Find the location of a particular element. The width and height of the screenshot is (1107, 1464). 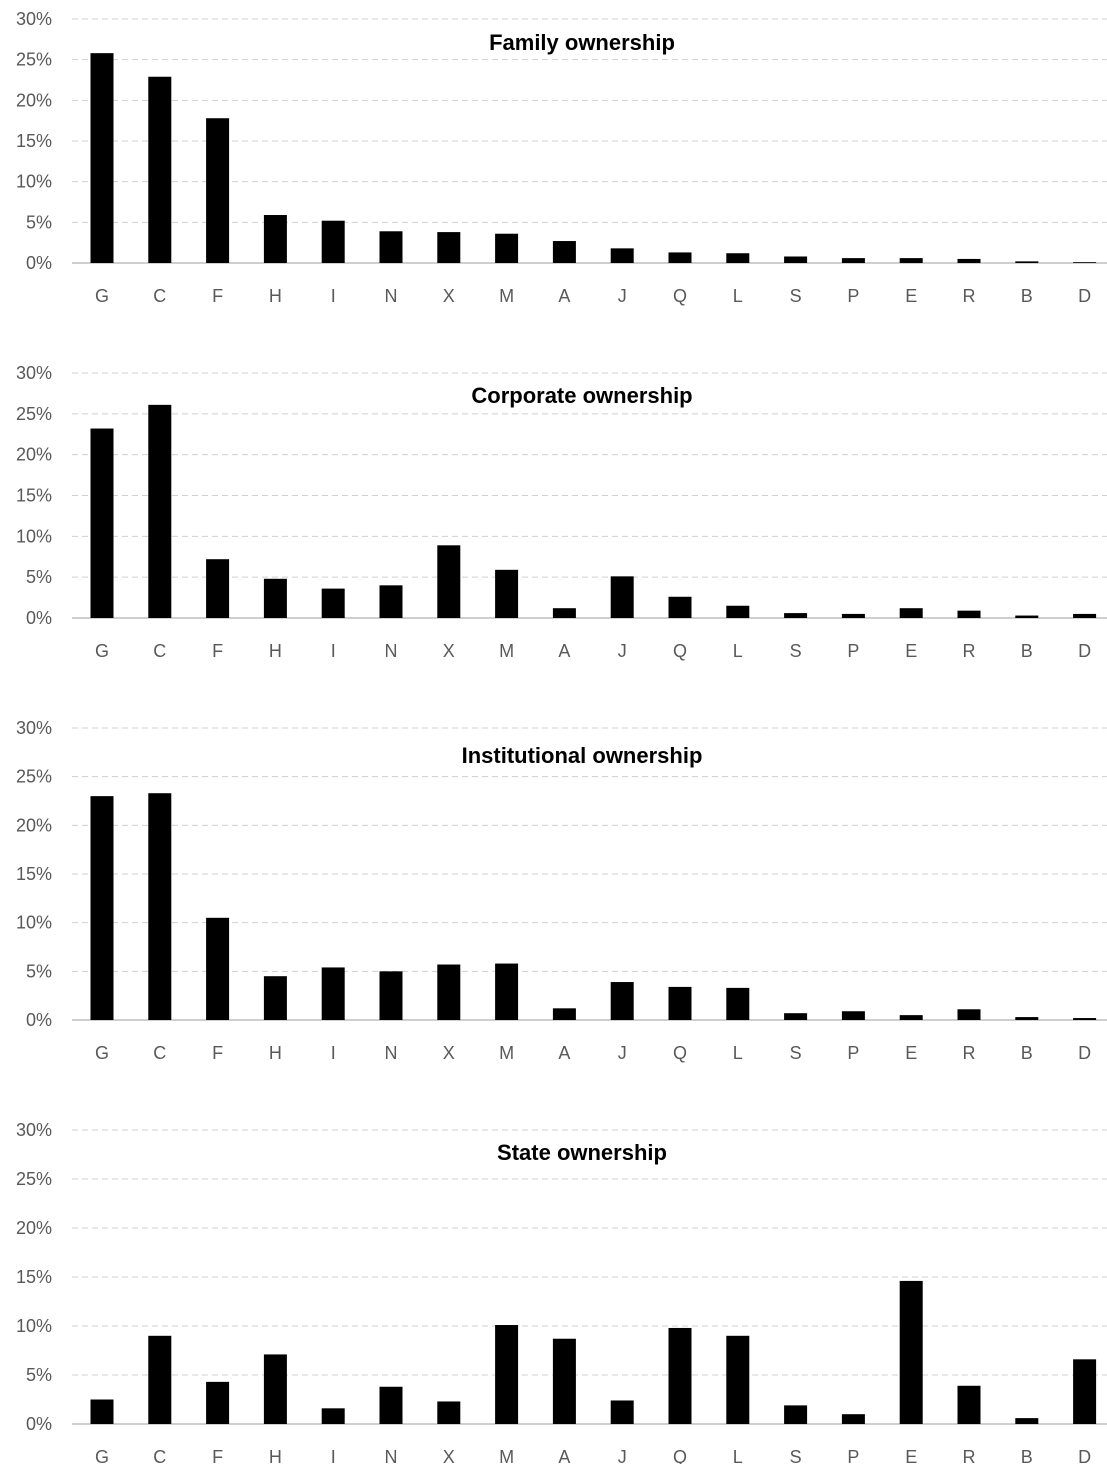

bar-G is located at coordinates (102, 158).